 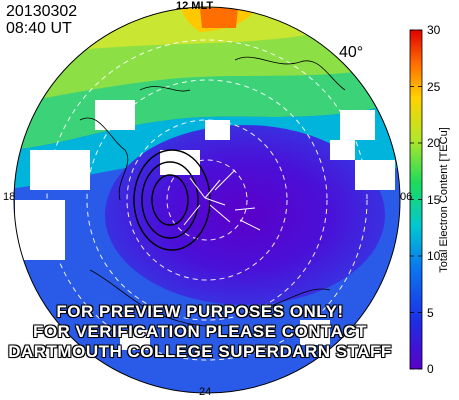 I want to click on mlt-label-noon: 12 MLT, so click(x=195, y=6).